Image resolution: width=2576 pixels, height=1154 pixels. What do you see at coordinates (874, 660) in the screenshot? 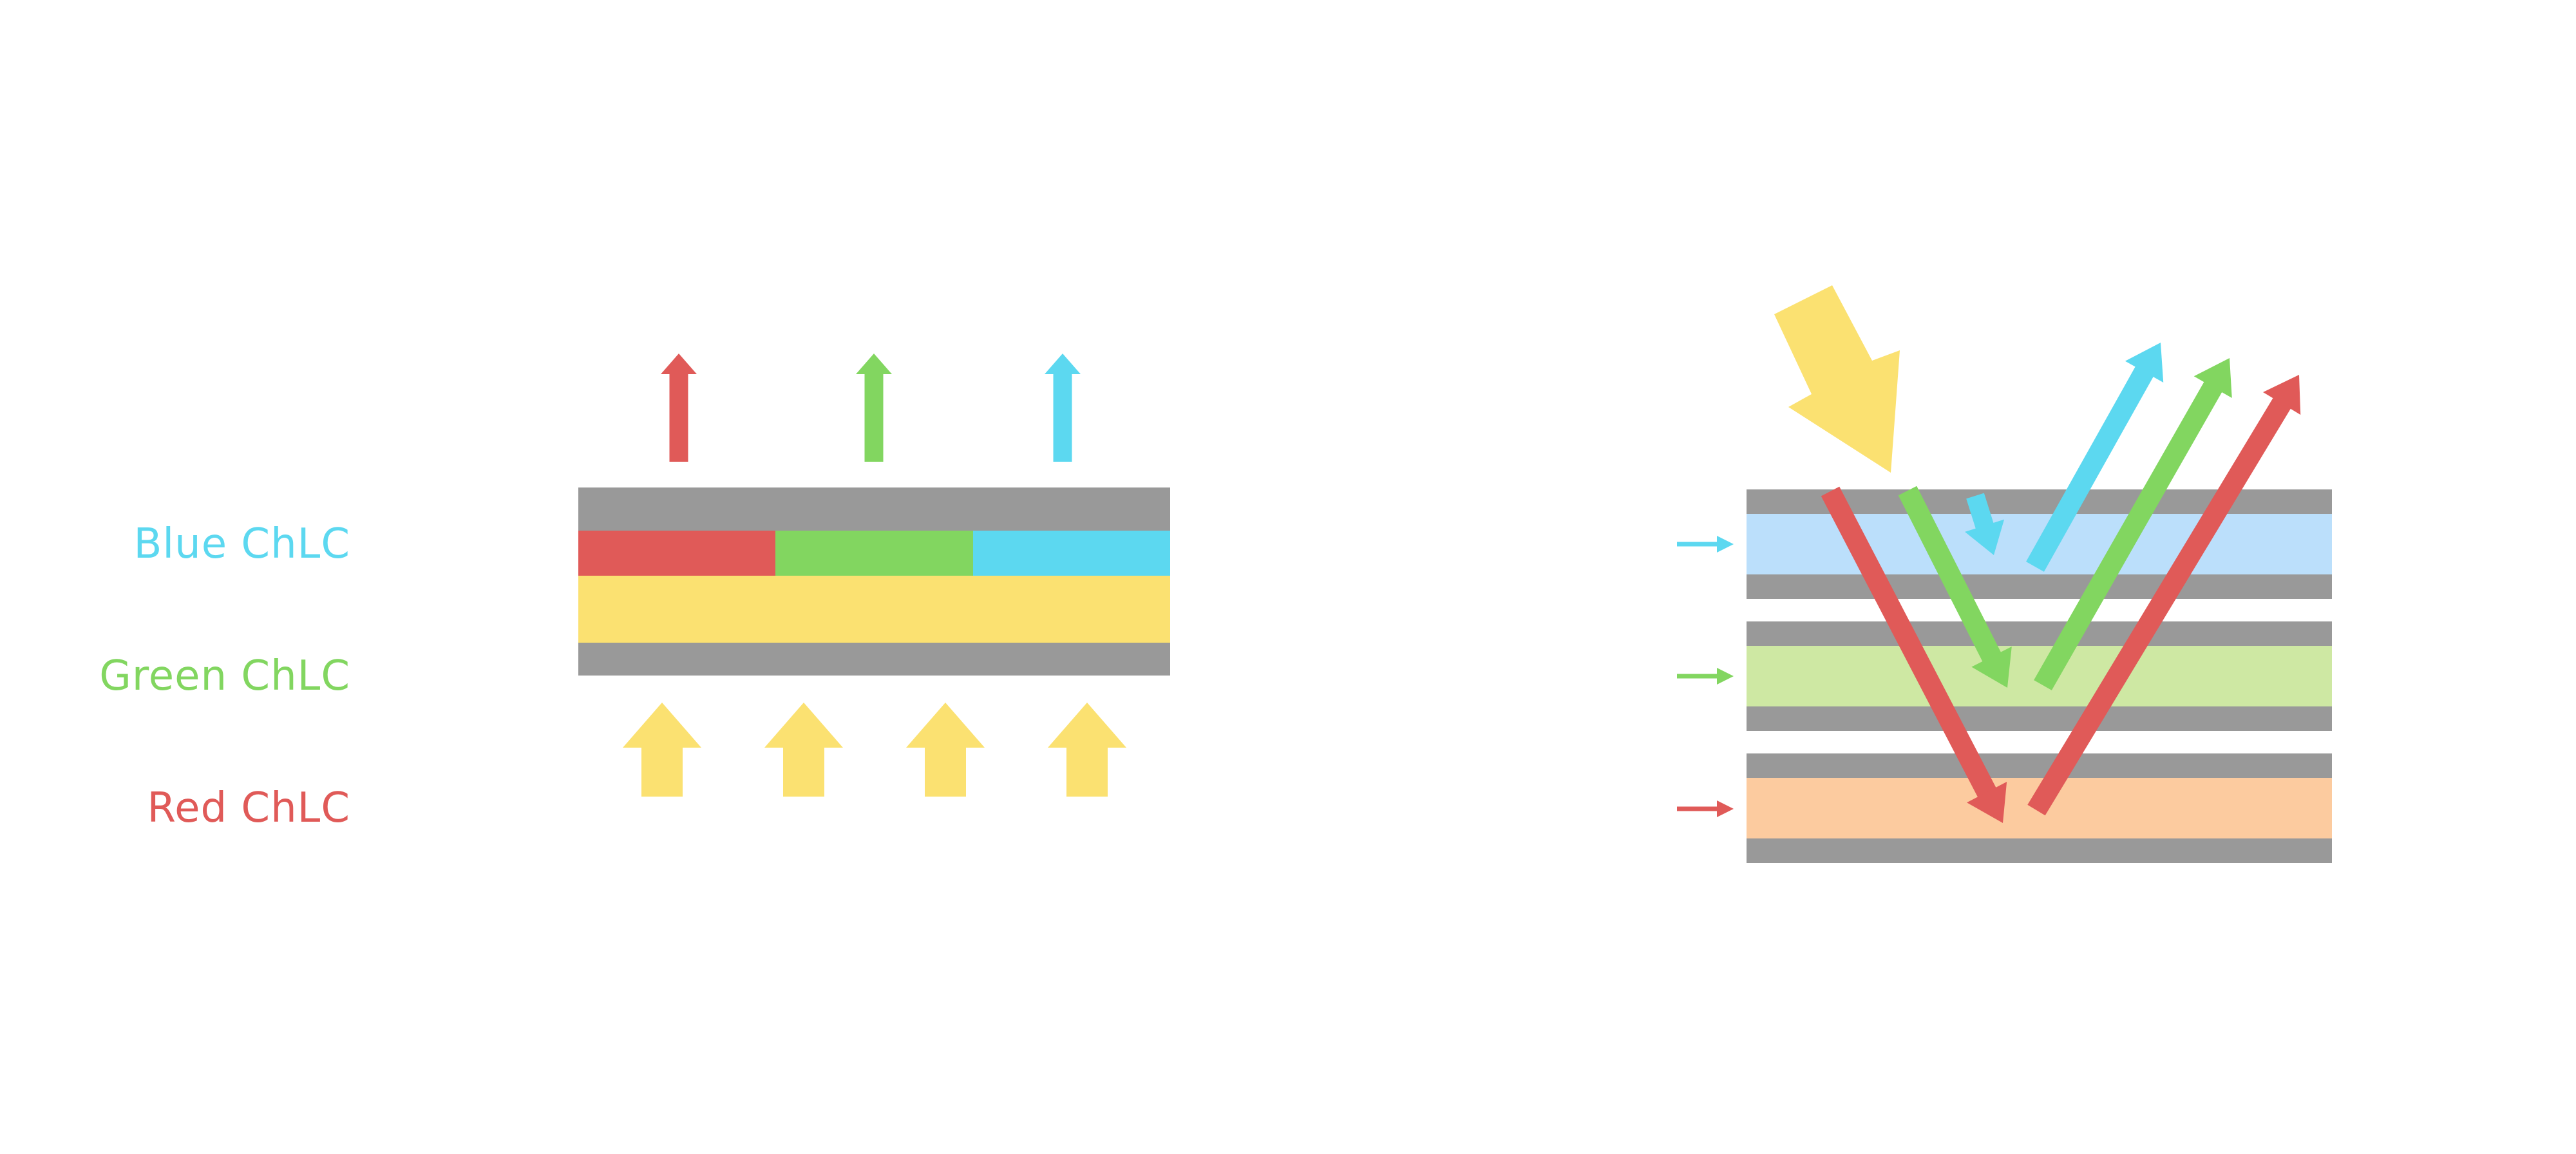
I see `left-panel-bottom-substrate-bar` at bounding box center [874, 660].